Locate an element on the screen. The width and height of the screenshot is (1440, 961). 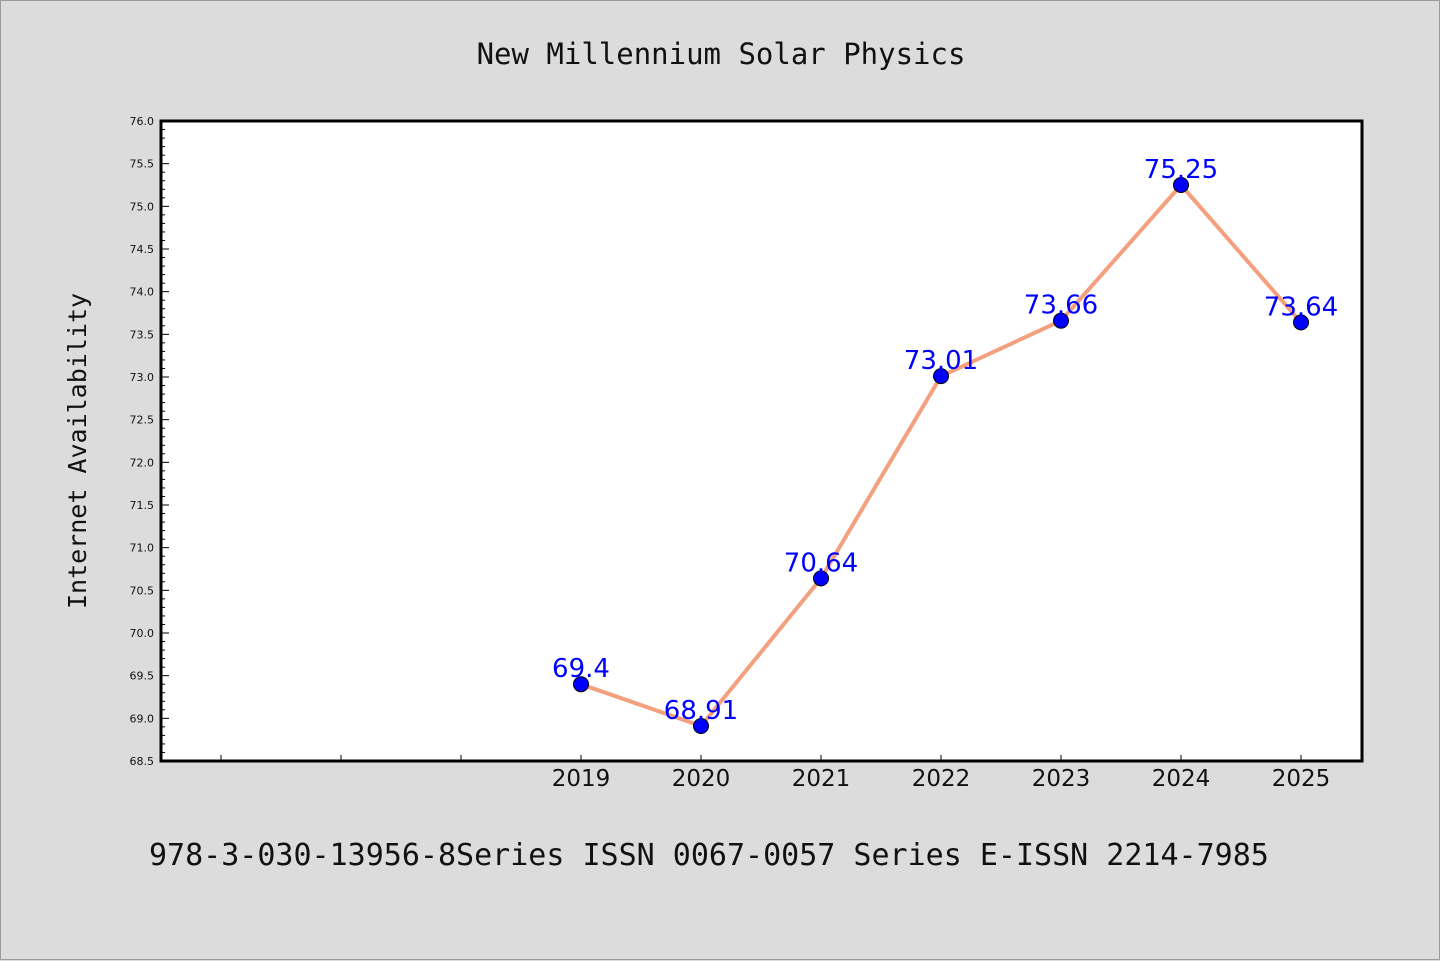
x-tick-label: 2020 is located at coordinates (701, 779).